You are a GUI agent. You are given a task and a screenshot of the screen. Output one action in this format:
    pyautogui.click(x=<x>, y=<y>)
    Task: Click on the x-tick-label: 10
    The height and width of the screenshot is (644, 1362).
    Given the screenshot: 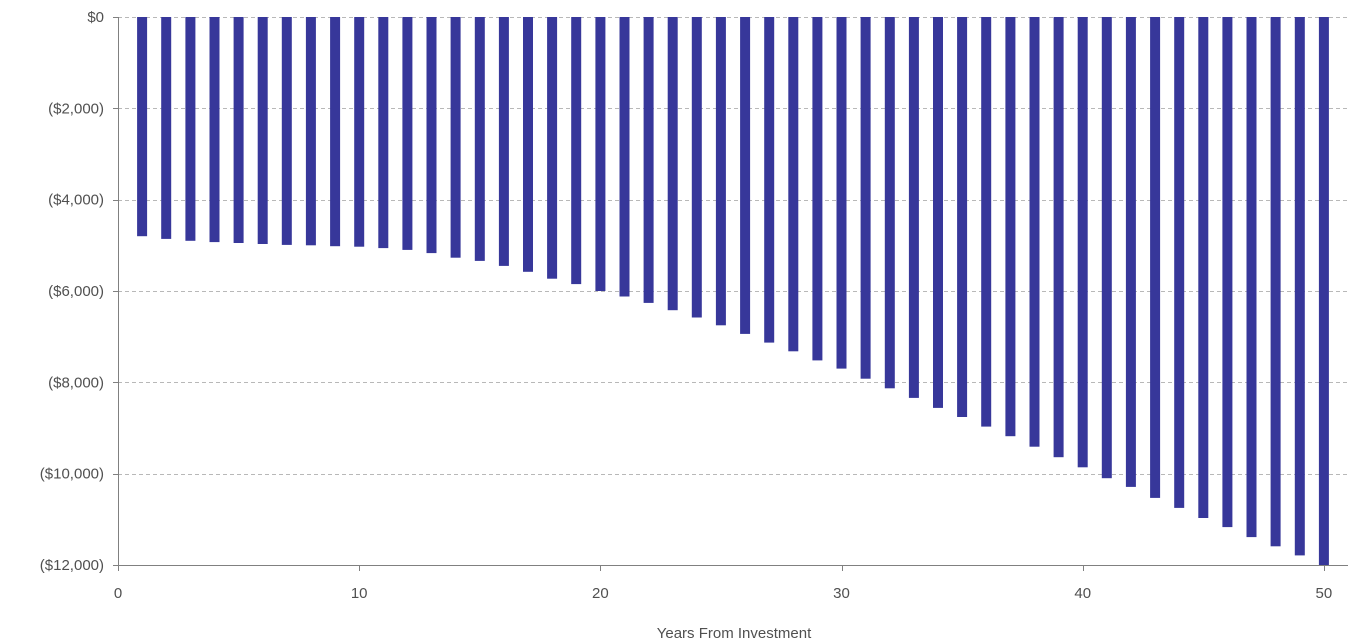 What is the action you would take?
    pyautogui.click(x=359, y=593)
    